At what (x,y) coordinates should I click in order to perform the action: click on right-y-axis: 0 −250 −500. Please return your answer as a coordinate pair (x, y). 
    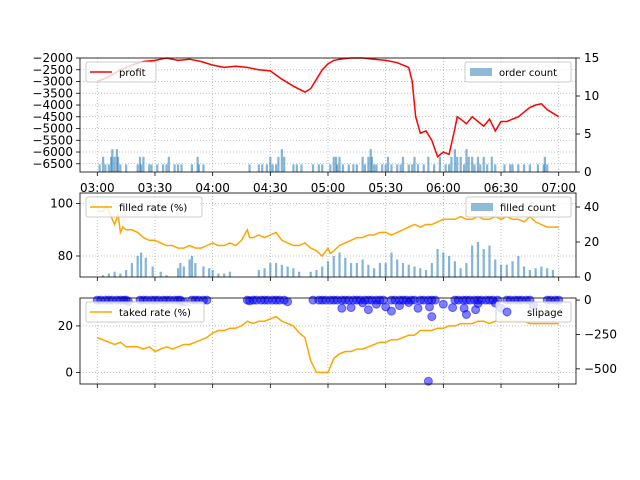
    Looking at the image, I should click on (596, 334).